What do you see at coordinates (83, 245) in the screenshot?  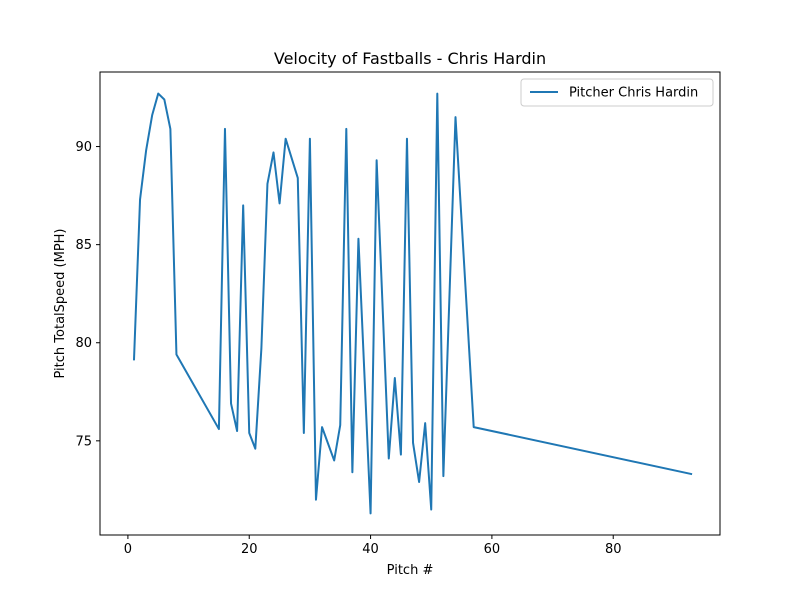 I see `y-tick-label: 85` at bounding box center [83, 245].